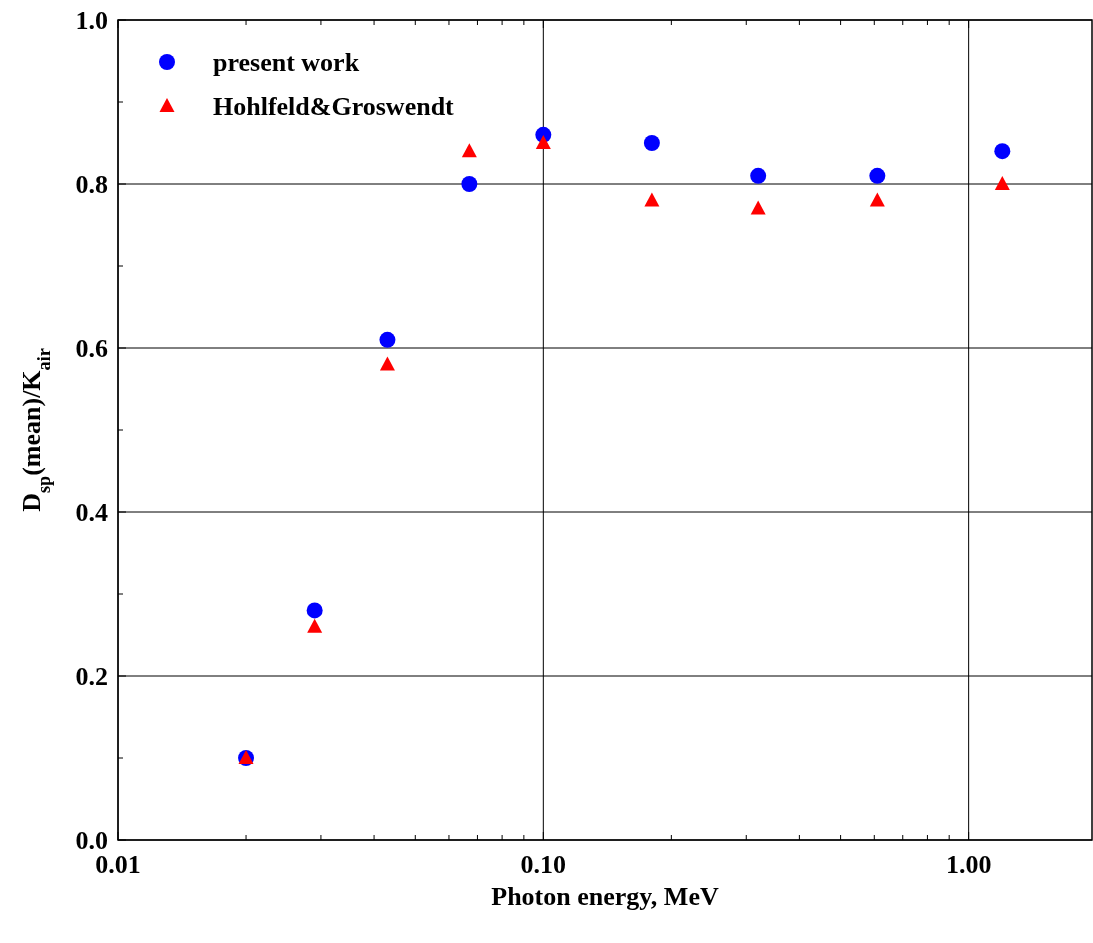  What do you see at coordinates (286, 62) in the screenshot?
I see `legend-label: present work` at bounding box center [286, 62].